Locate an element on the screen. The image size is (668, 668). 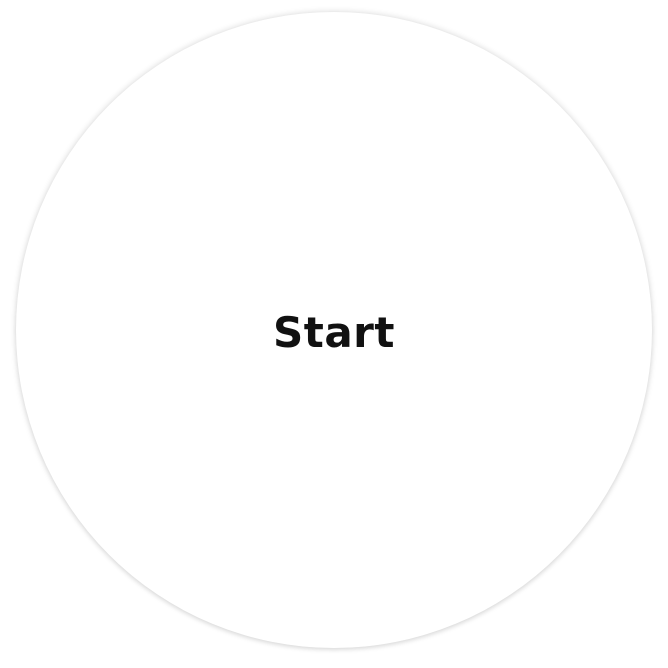
start-button-label: Start is located at coordinates (334, 332).